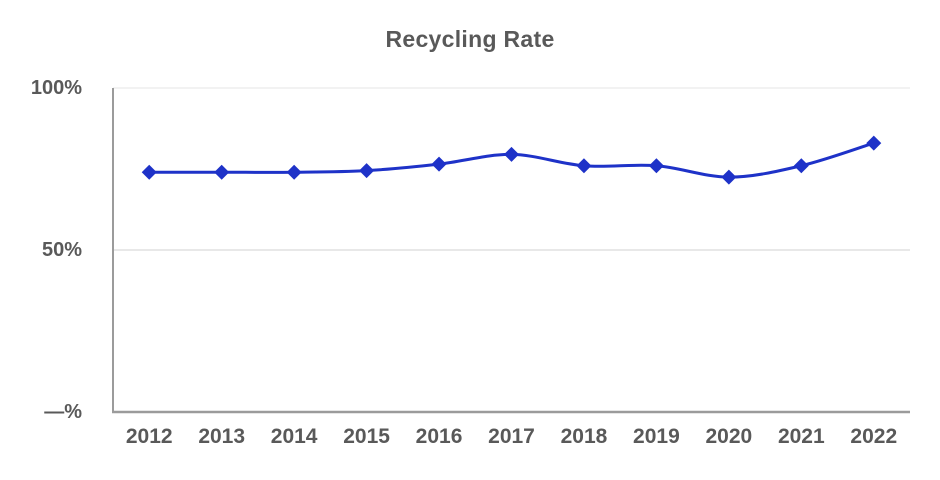 This screenshot has width=940, height=480. What do you see at coordinates (801, 436) in the screenshot?
I see `x-tick-label: 2021` at bounding box center [801, 436].